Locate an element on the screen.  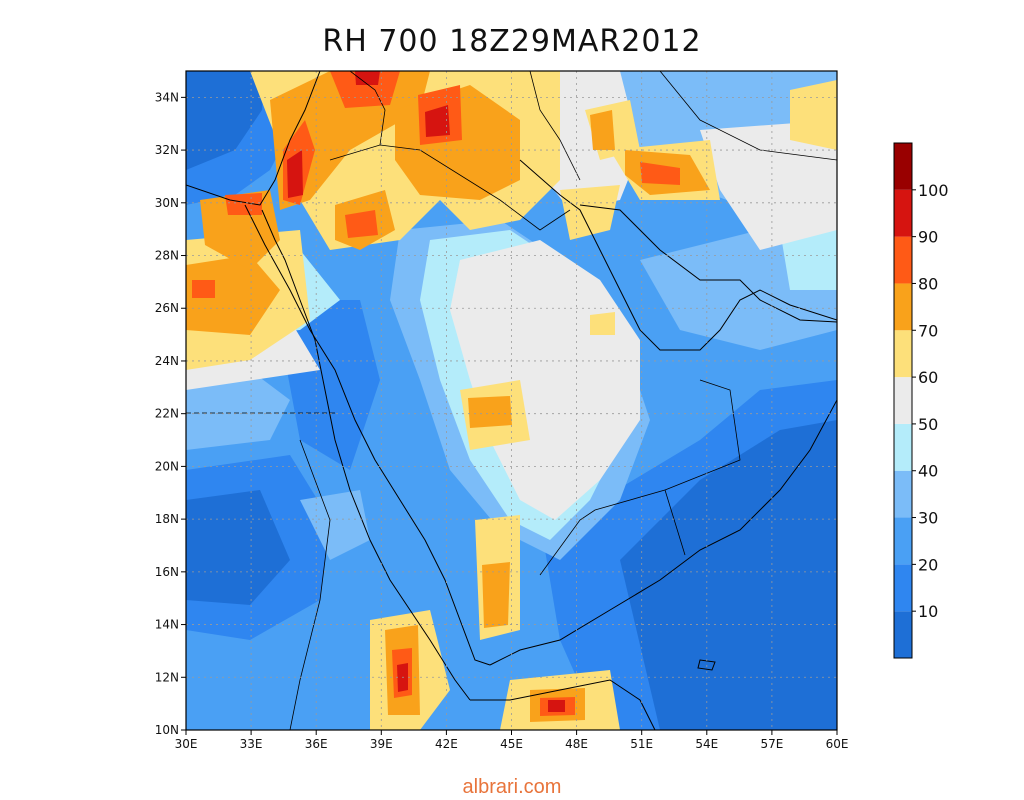
colorbar: 10 20 30 40 50 60 70 80 90 100 is located at coordinates (921, 400).